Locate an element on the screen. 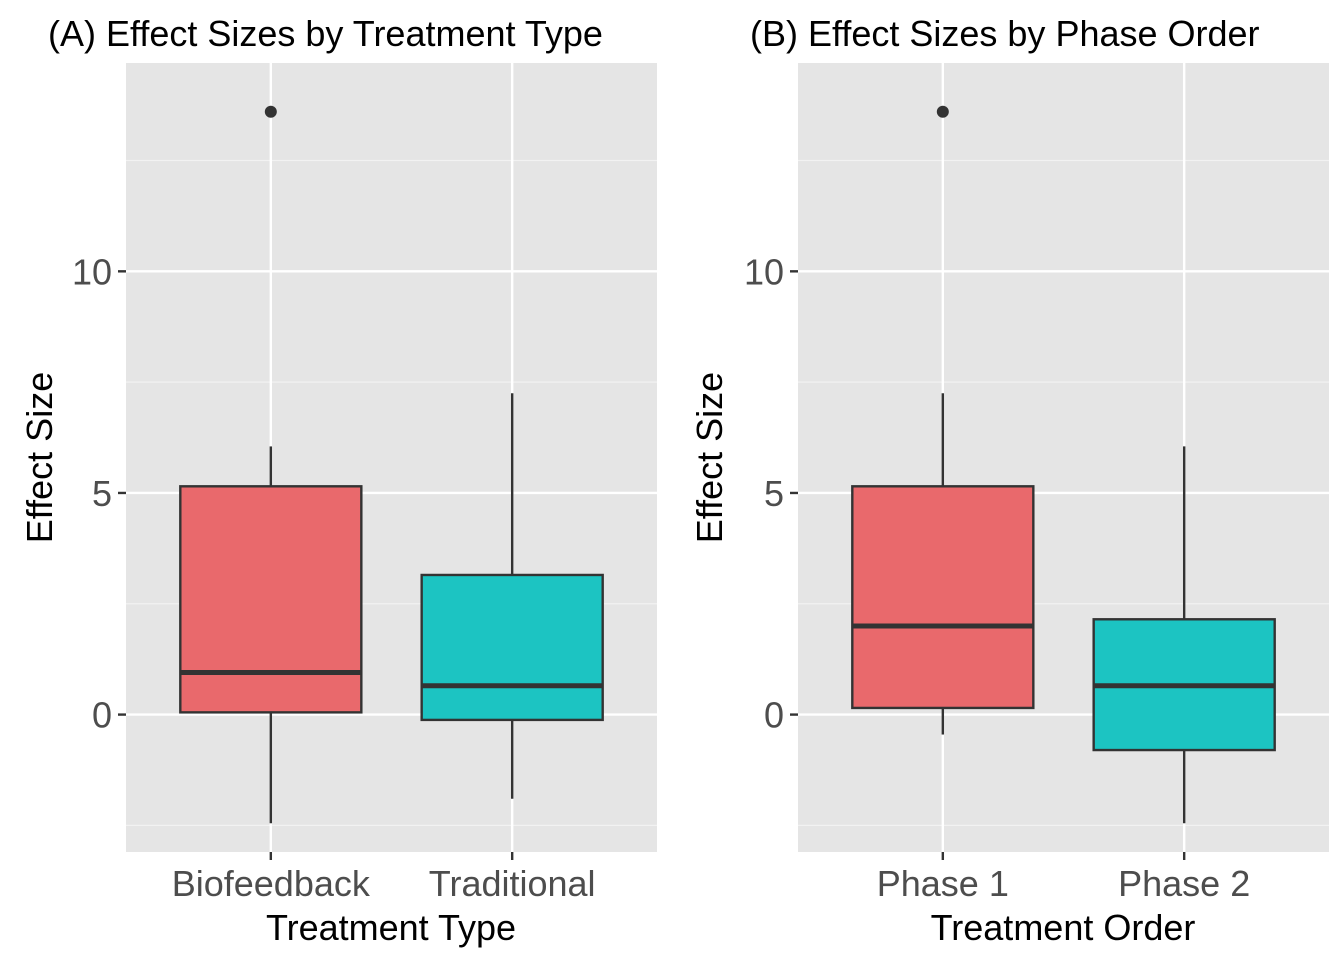 This screenshot has width=1344, height=960. x-tick-label: Phase 1 is located at coordinates (943, 883).